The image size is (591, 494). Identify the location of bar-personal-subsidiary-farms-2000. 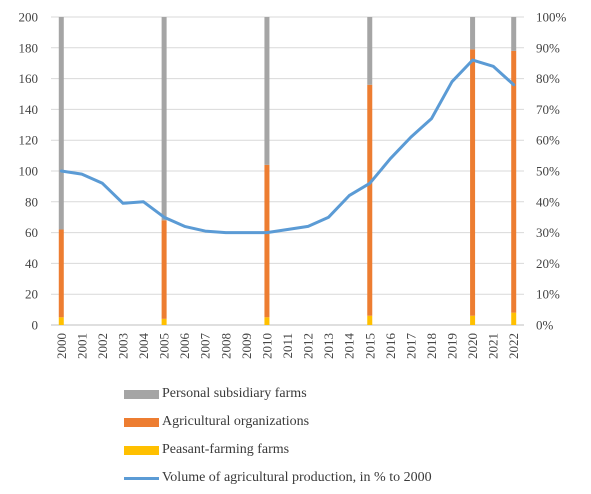
(61, 123).